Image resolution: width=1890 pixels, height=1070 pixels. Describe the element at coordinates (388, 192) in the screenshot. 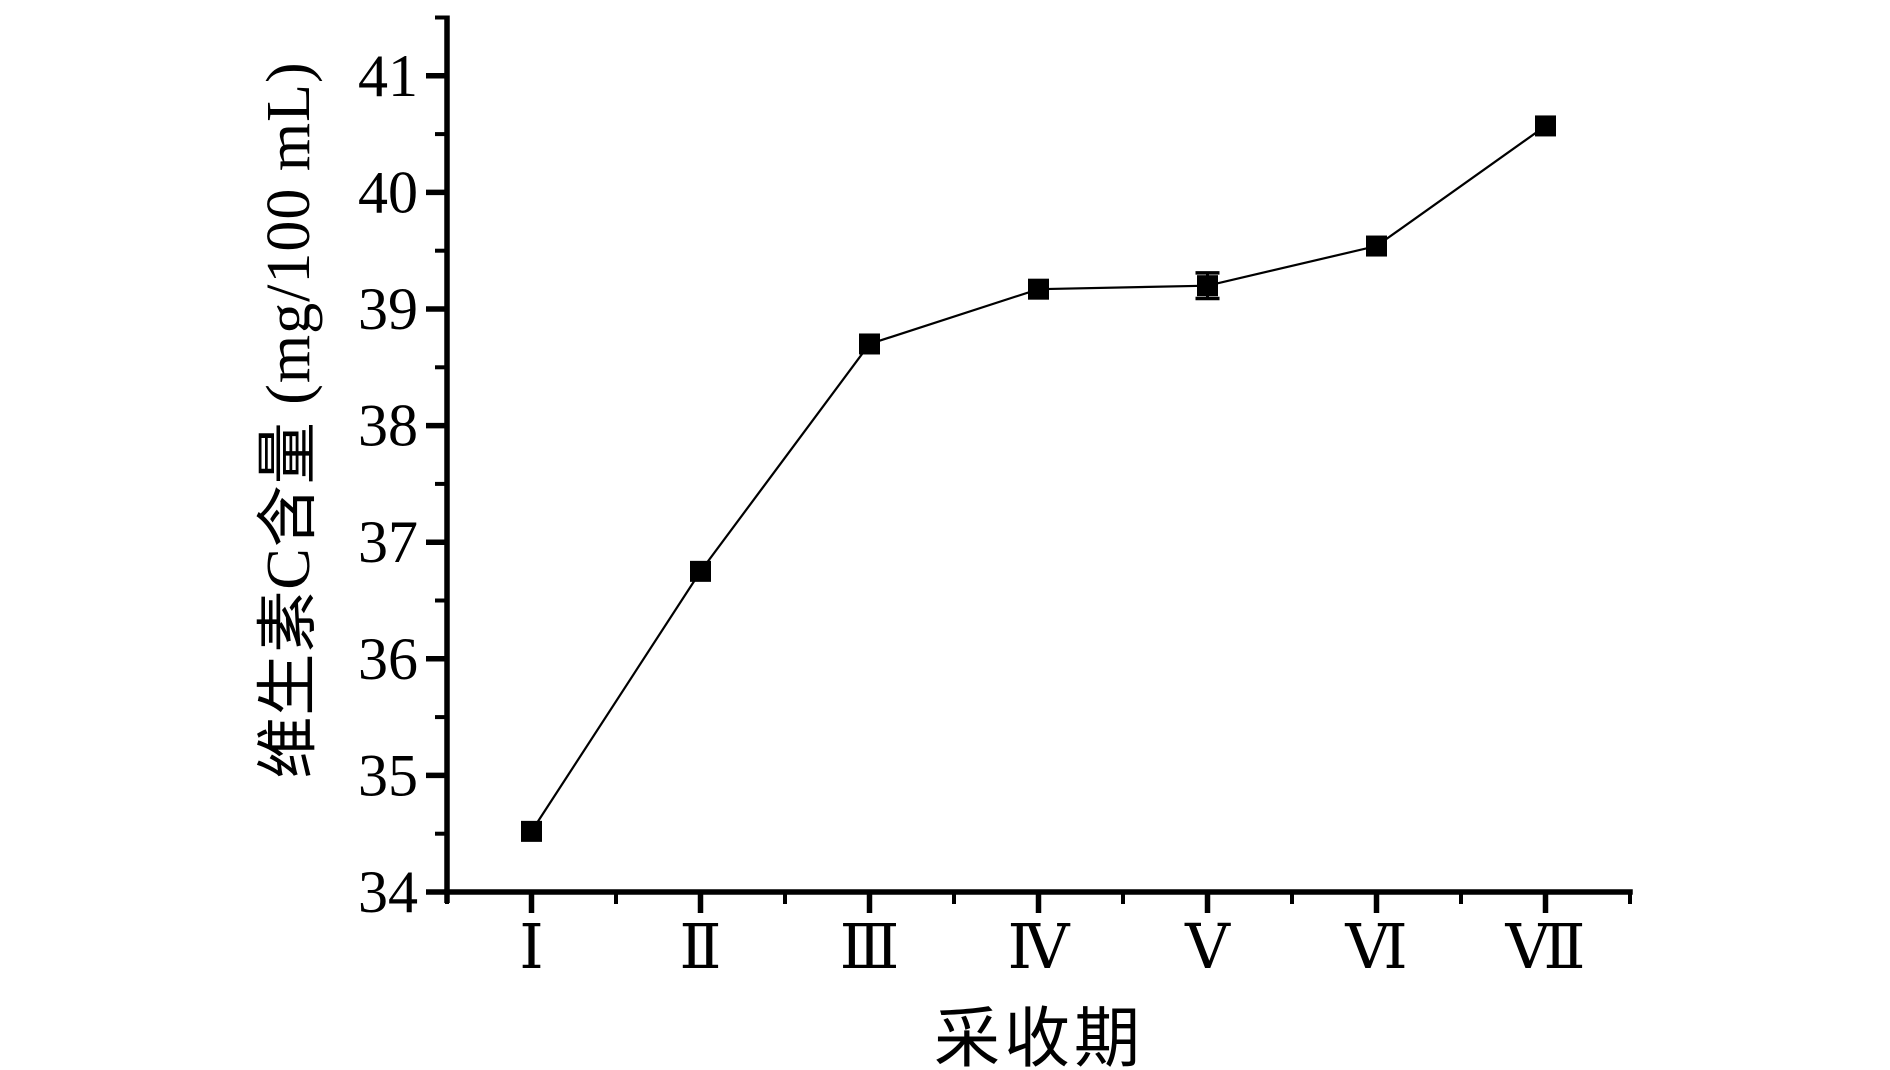

I see `y-tick-label: 40` at that location.